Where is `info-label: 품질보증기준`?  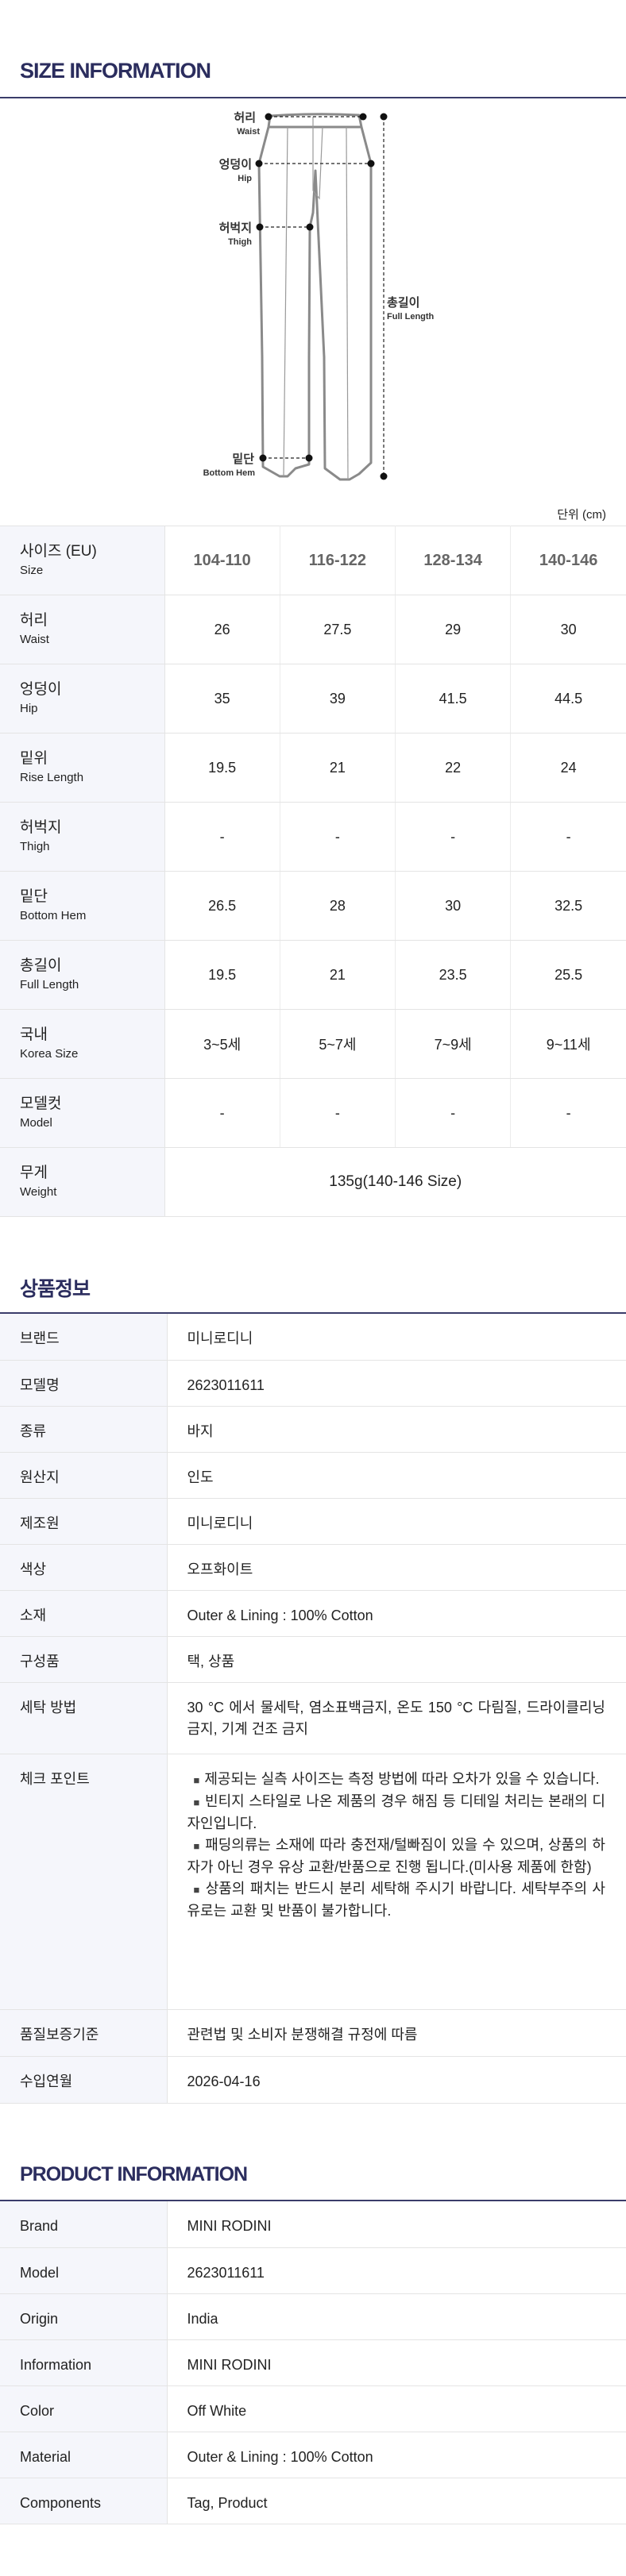
info-label: 품질보증기준 is located at coordinates (84, 2033).